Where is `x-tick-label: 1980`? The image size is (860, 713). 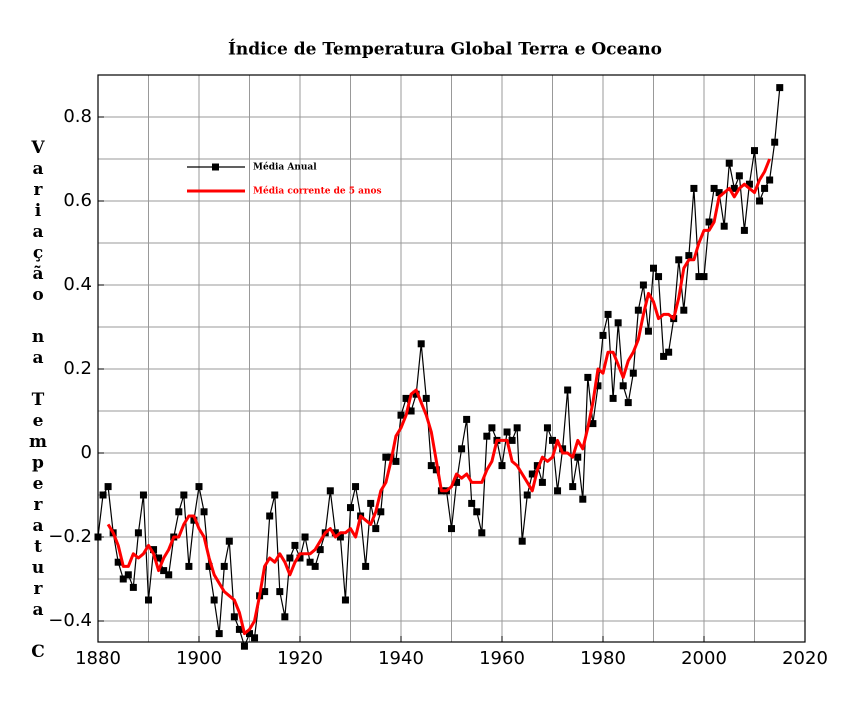 x-tick-label: 1980 is located at coordinates (603, 658).